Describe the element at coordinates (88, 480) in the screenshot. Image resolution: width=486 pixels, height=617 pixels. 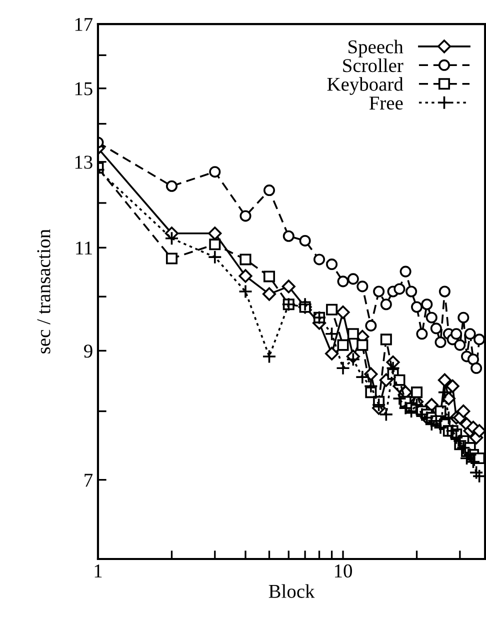
I see `y-tick-label: 7` at that location.